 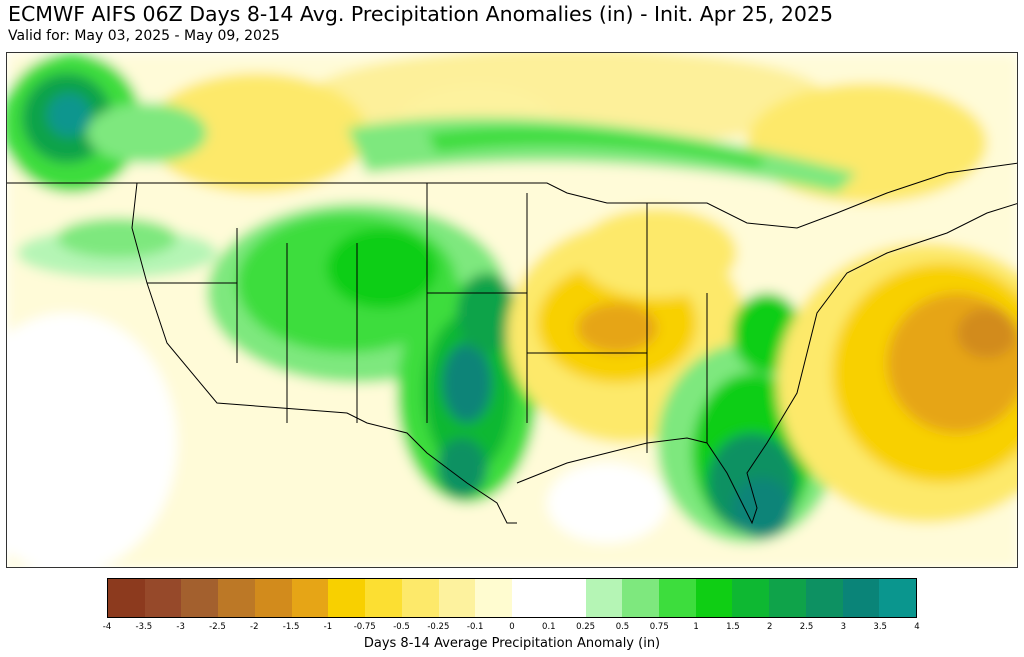 I want to click on colorbar-tick-label: 0.1, so click(x=549, y=627).